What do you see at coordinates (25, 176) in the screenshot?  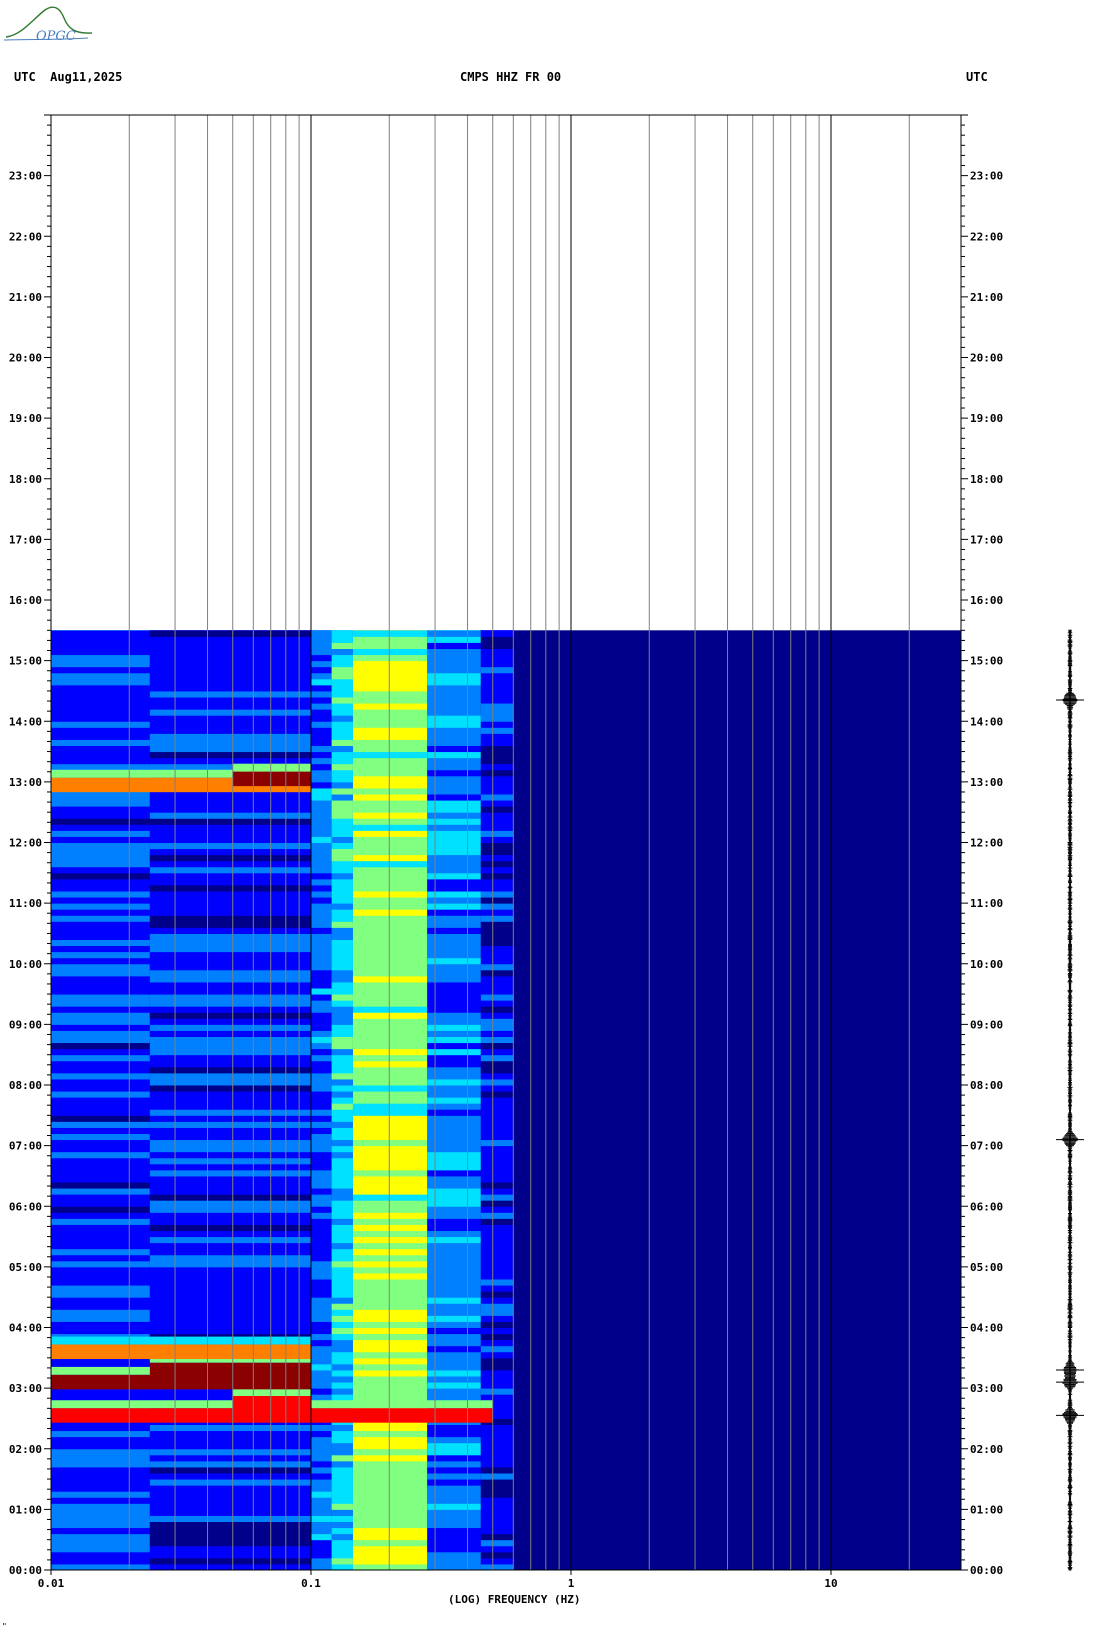 I see `y-tick-label-left: 23:00` at bounding box center [25, 176].